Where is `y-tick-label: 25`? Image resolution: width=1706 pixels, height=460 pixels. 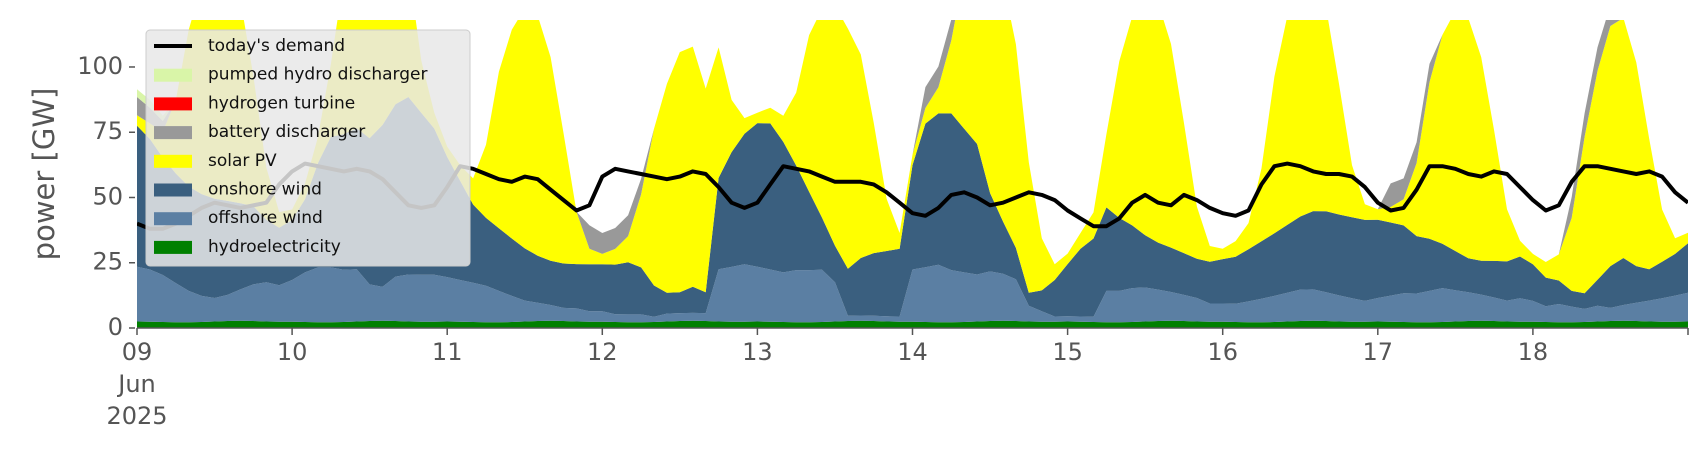 y-tick-label: 25 is located at coordinates (107, 262).